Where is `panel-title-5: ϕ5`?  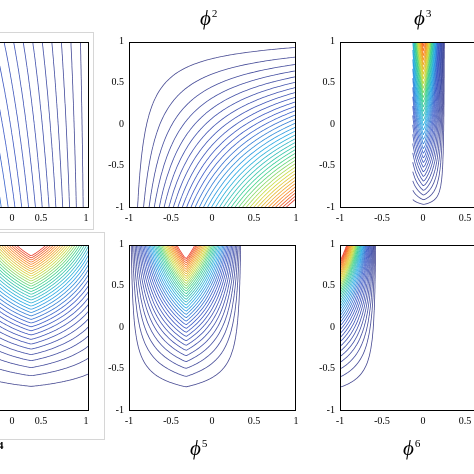
panel-title-5: ϕ5 is located at coordinates (199, 448).